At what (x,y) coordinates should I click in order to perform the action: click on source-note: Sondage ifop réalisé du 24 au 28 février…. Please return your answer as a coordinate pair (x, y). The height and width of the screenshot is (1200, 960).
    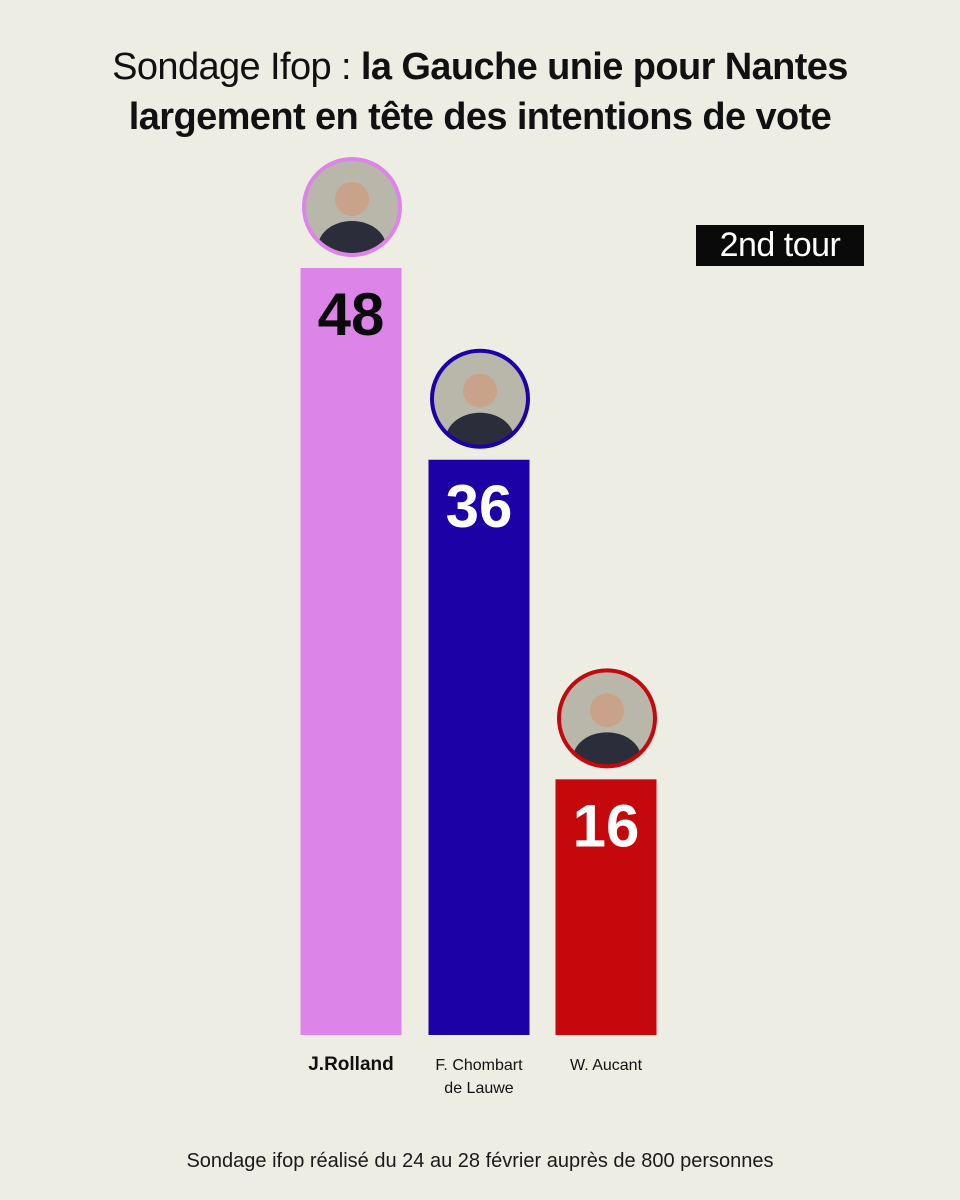
    Looking at the image, I should click on (480, 1161).